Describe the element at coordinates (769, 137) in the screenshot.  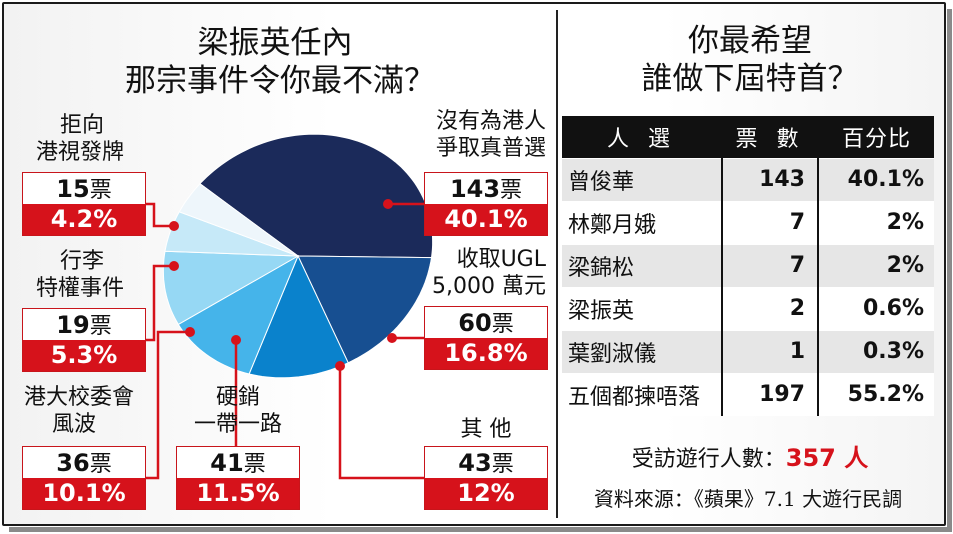
I see `column-header-votes: 票 數` at that location.